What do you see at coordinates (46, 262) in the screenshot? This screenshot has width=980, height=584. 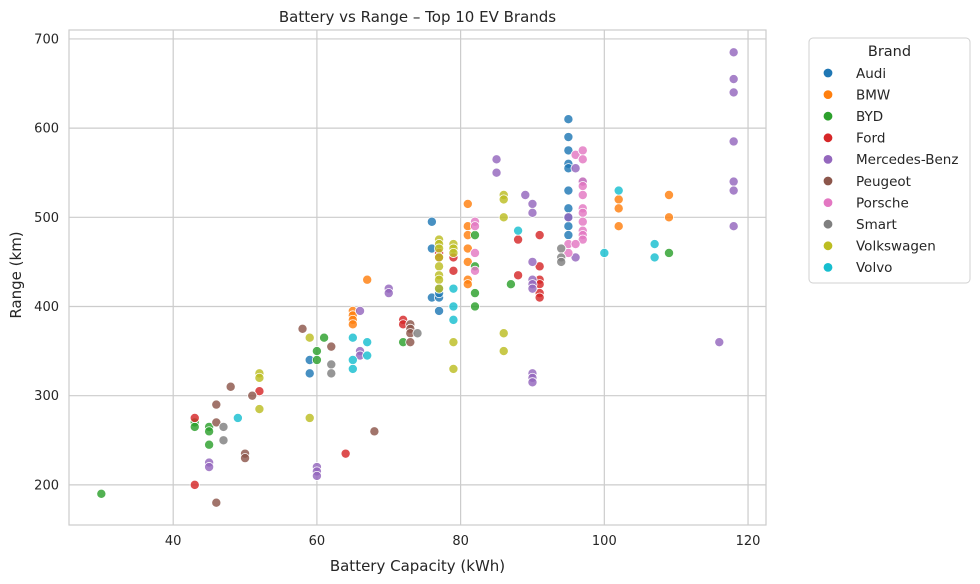 I see `y-axis-ticks: 200 300 400 500 600 700` at bounding box center [46, 262].